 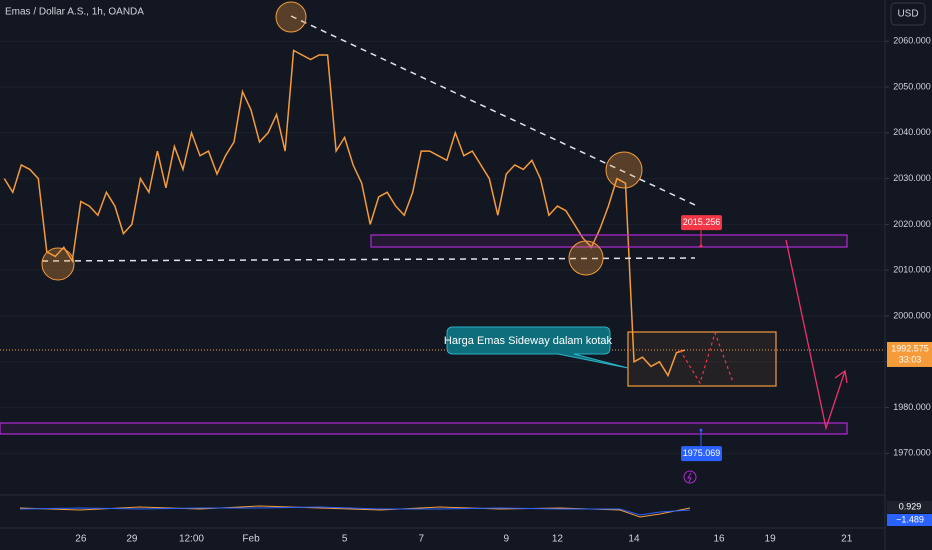 I want to click on x-tick-label: 14, so click(x=634, y=539).